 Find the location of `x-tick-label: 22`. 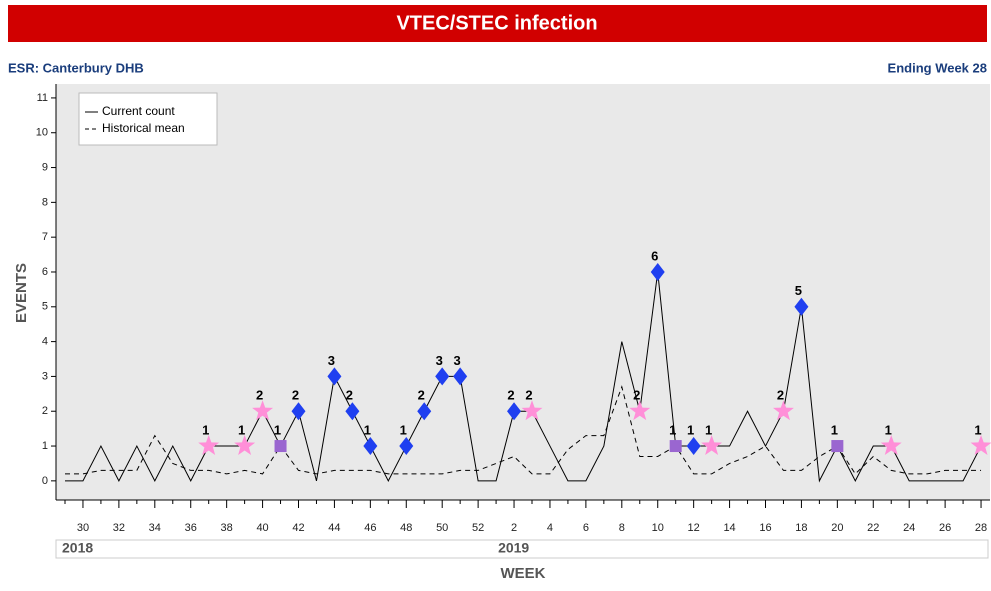

x-tick-label: 22 is located at coordinates (873, 528).